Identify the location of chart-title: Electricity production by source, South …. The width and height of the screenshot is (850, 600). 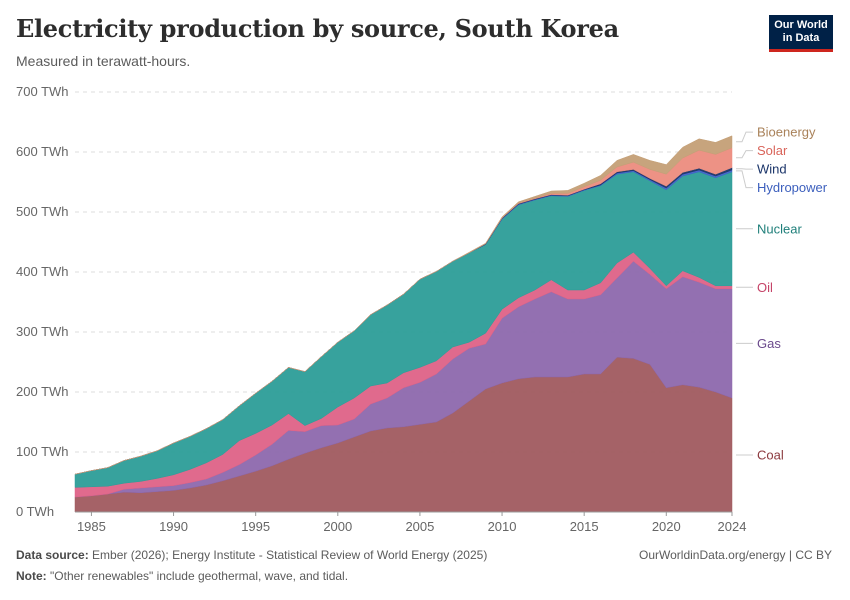
(317, 28).